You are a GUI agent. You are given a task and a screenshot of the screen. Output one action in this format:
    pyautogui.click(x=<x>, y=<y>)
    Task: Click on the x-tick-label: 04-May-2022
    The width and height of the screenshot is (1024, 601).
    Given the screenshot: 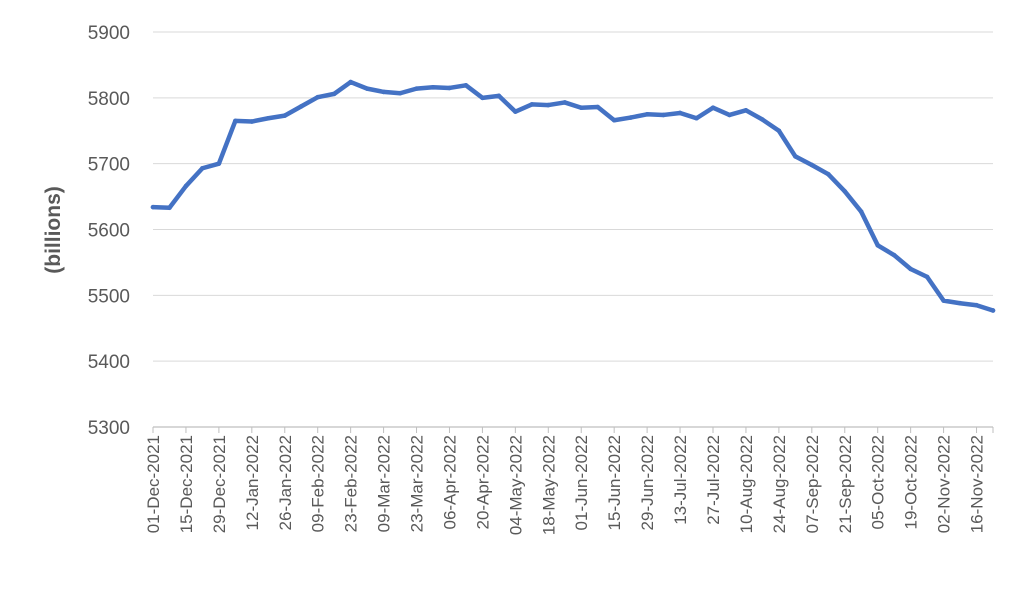 What is the action you would take?
    pyautogui.click(x=515, y=485)
    